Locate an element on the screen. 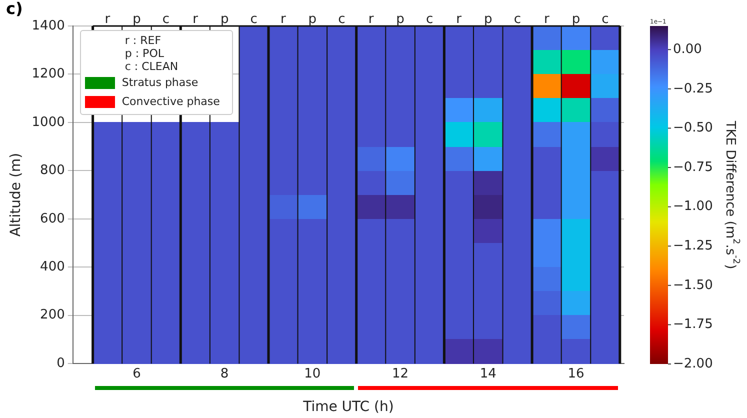 The image size is (747, 418). text: 12 is located at coordinates (400, 374).